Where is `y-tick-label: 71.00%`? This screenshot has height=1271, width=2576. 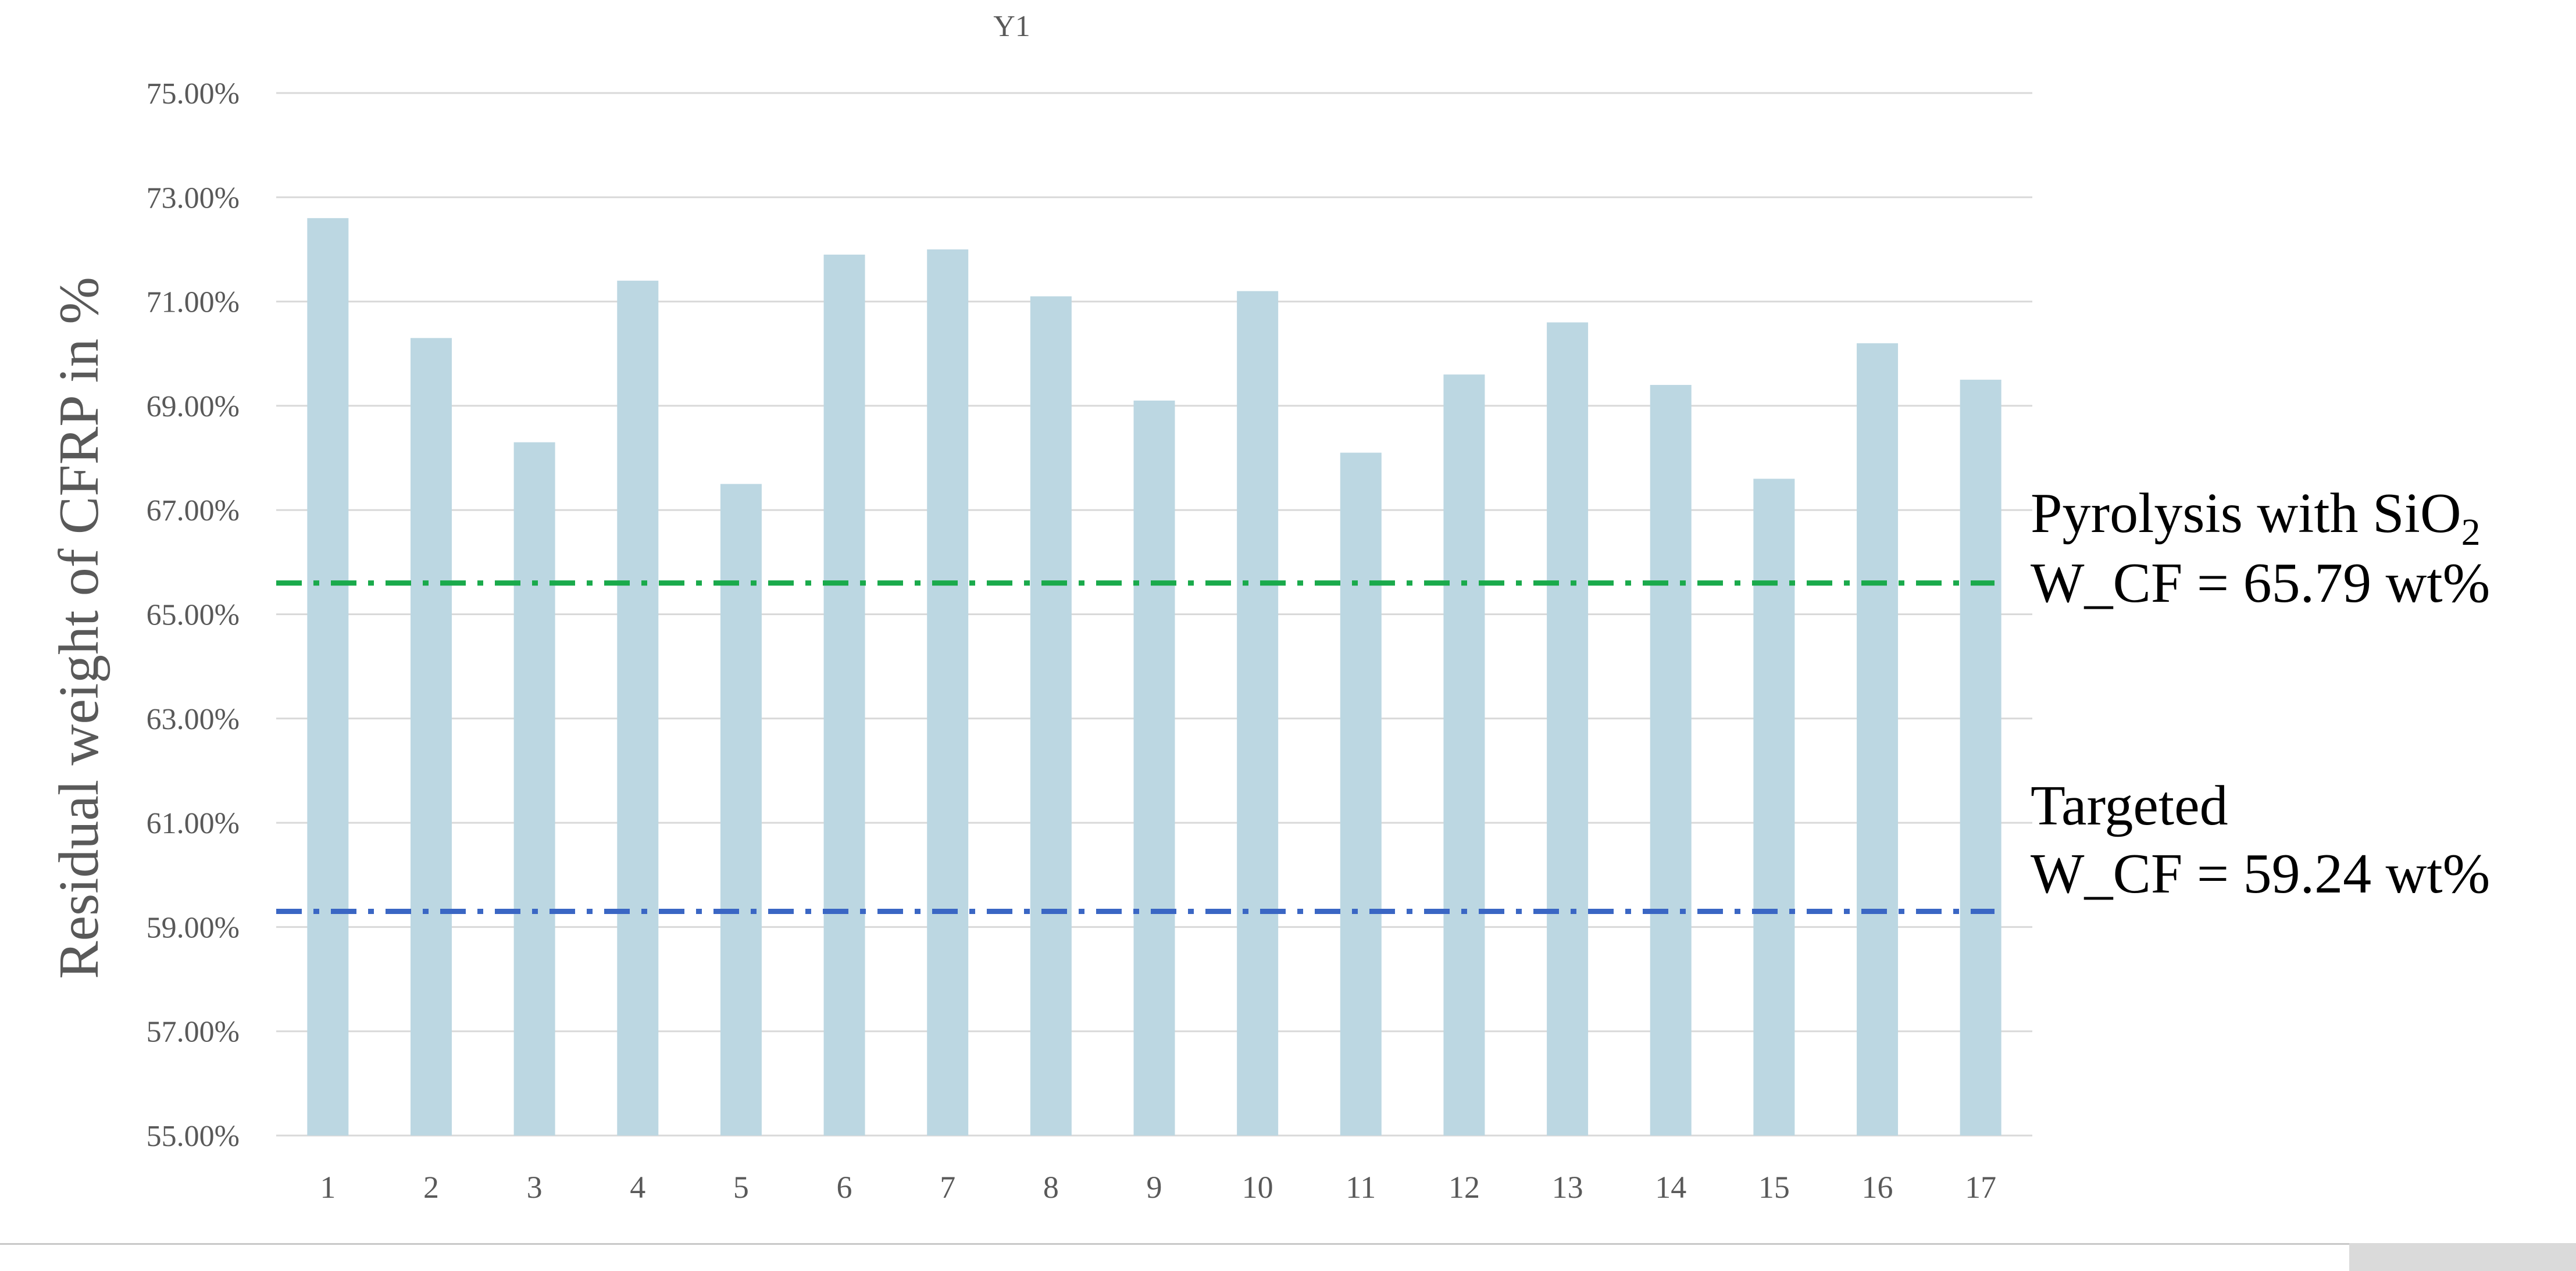
y-tick-label: 71.00% is located at coordinates (194, 302).